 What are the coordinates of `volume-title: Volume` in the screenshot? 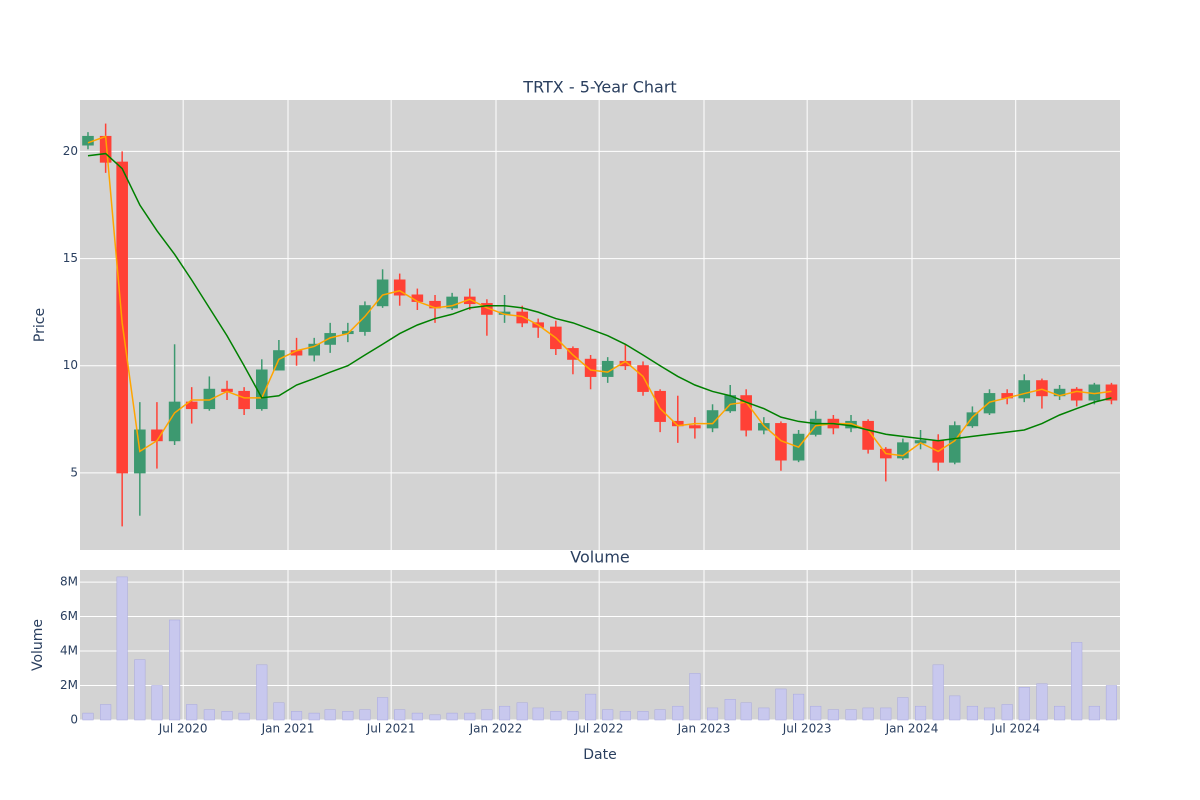 It's located at (600, 557).